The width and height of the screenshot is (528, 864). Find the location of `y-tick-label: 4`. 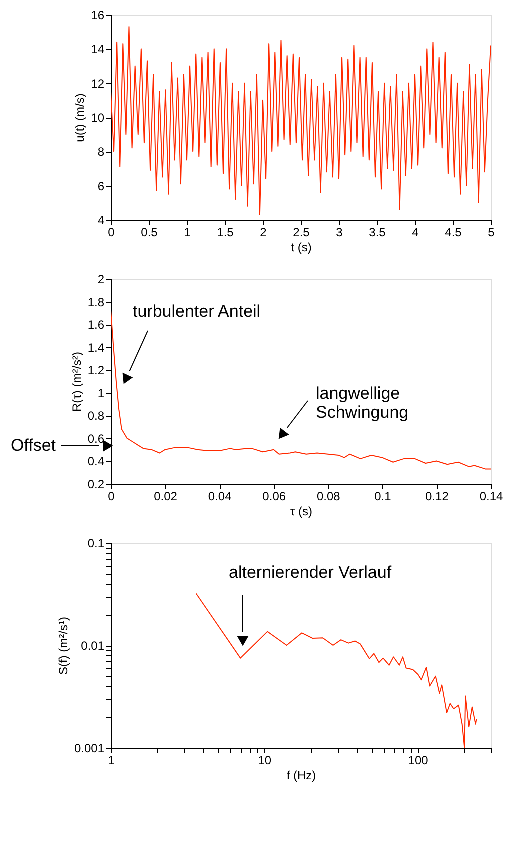

y-tick-label: 4 is located at coordinates (101, 221).